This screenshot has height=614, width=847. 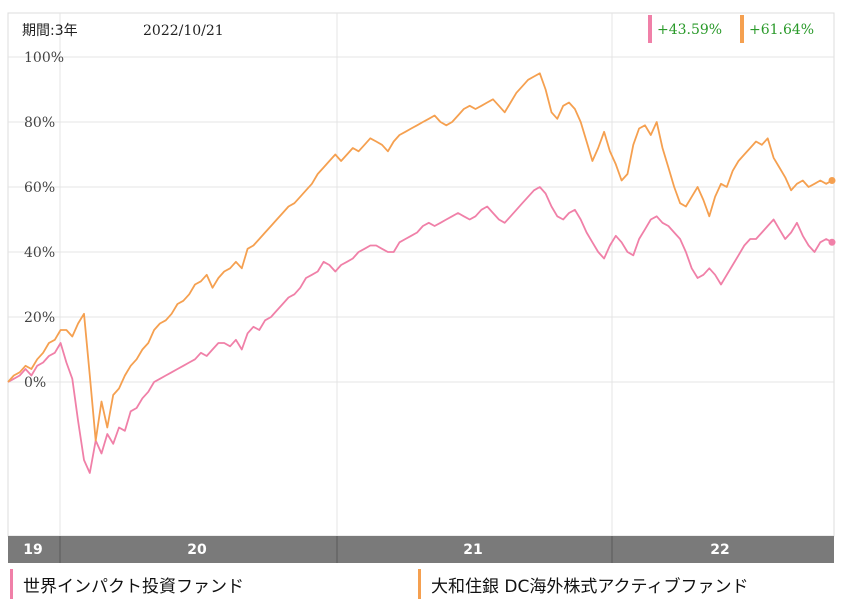 What do you see at coordinates (197, 550) in the screenshot?
I see `x-tick-label-1: 20` at bounding box center [197, 550].